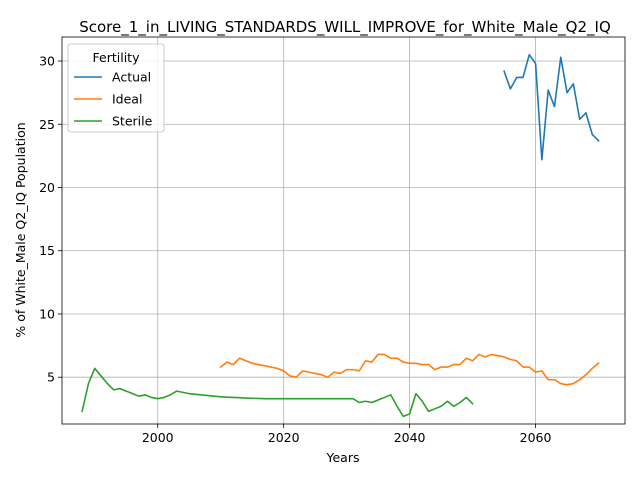 This screenshot has height=480, width=640. Describe the element at coordinates (127, 99) in the screenshot. I see `legend-label-ideal: Ideal` at that location.